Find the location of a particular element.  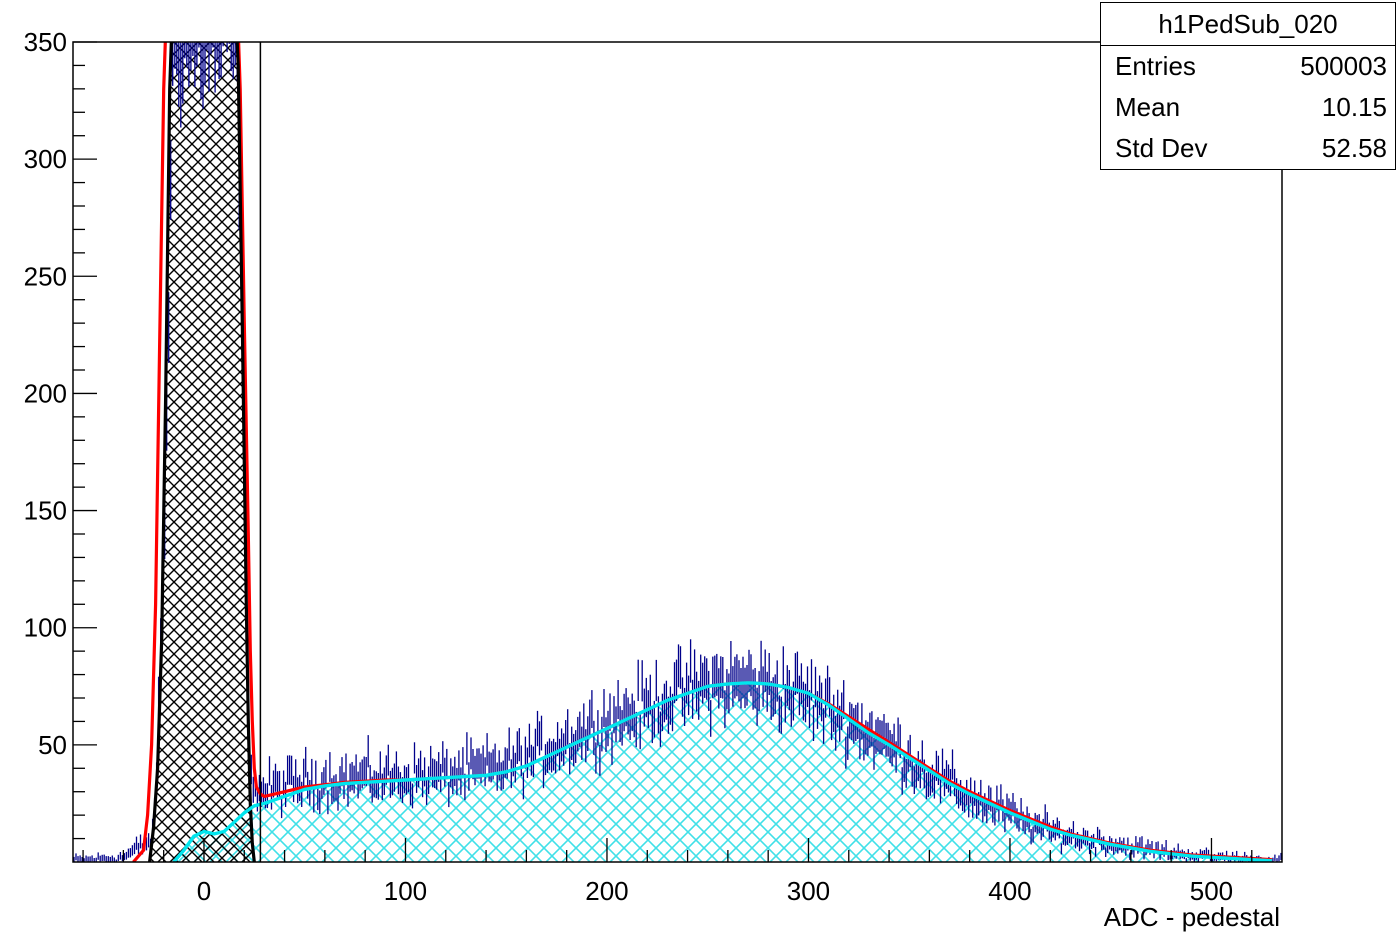

x-tick-label: 0 is located at coordinates (204, 891).